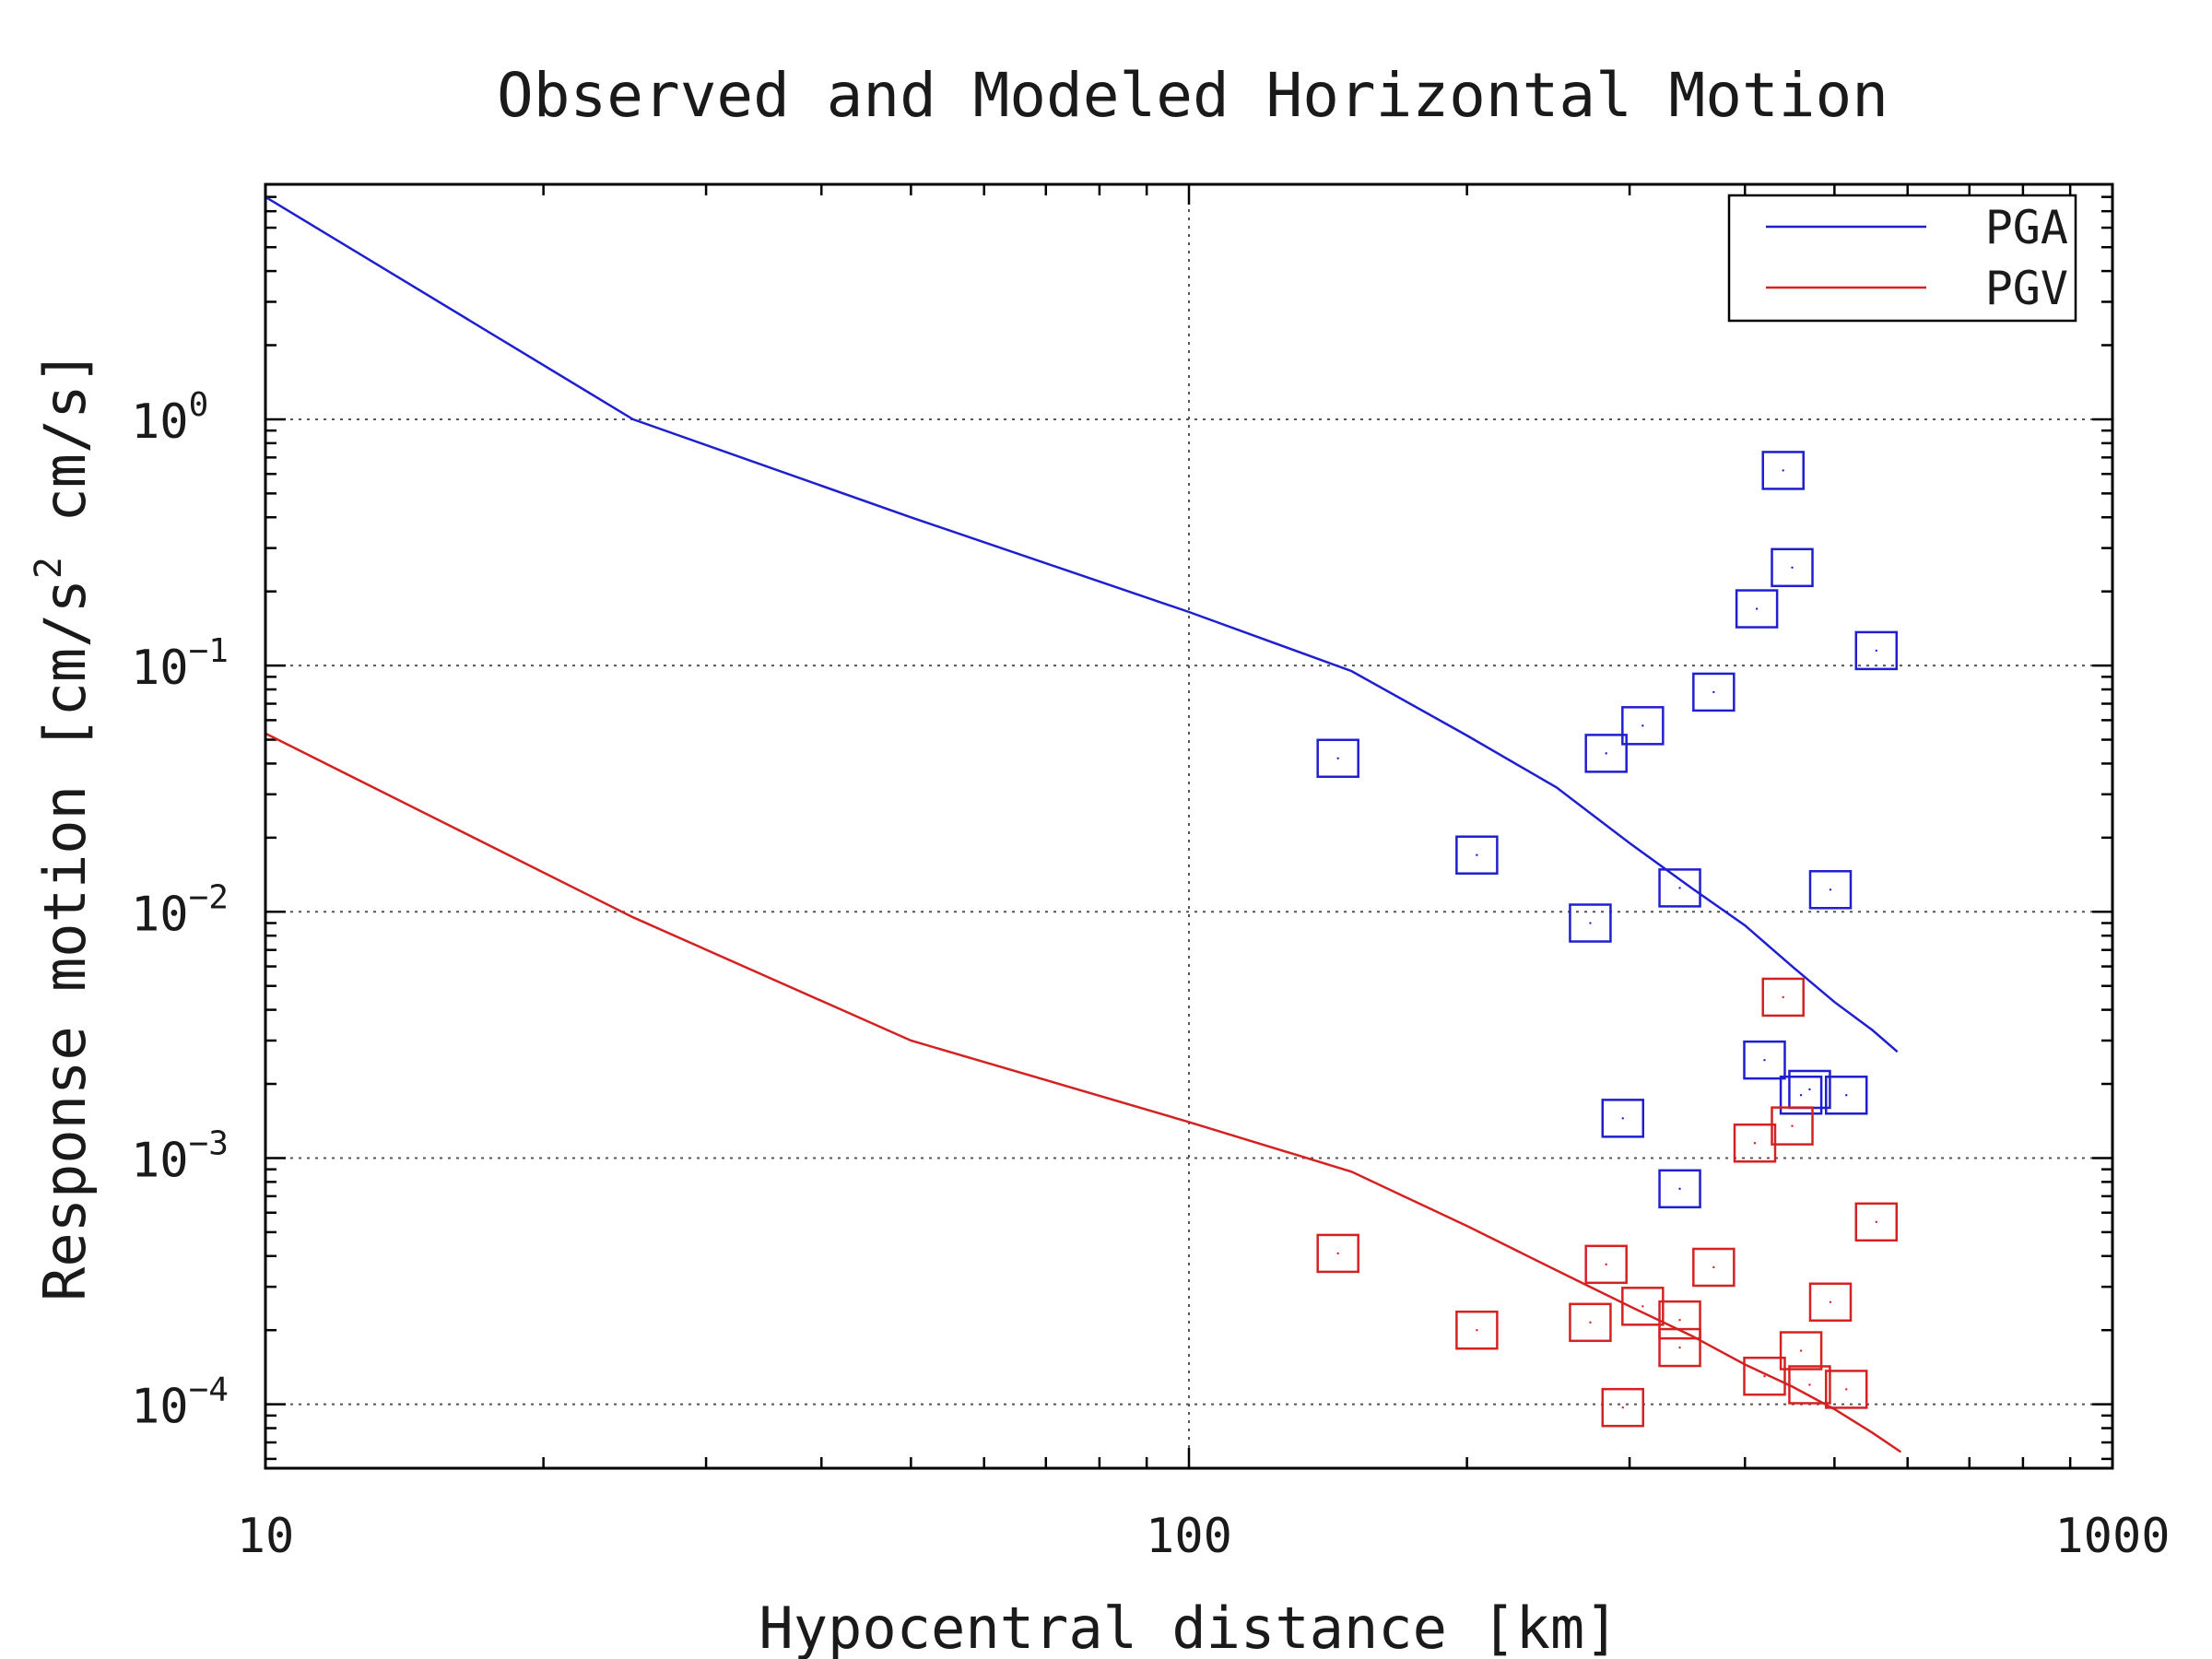 This screenshot has width=2212, height=1659. Describe the element at coordinates (1189, 1536) in the screenshot. I see `x-tick-label: 100` at that location.